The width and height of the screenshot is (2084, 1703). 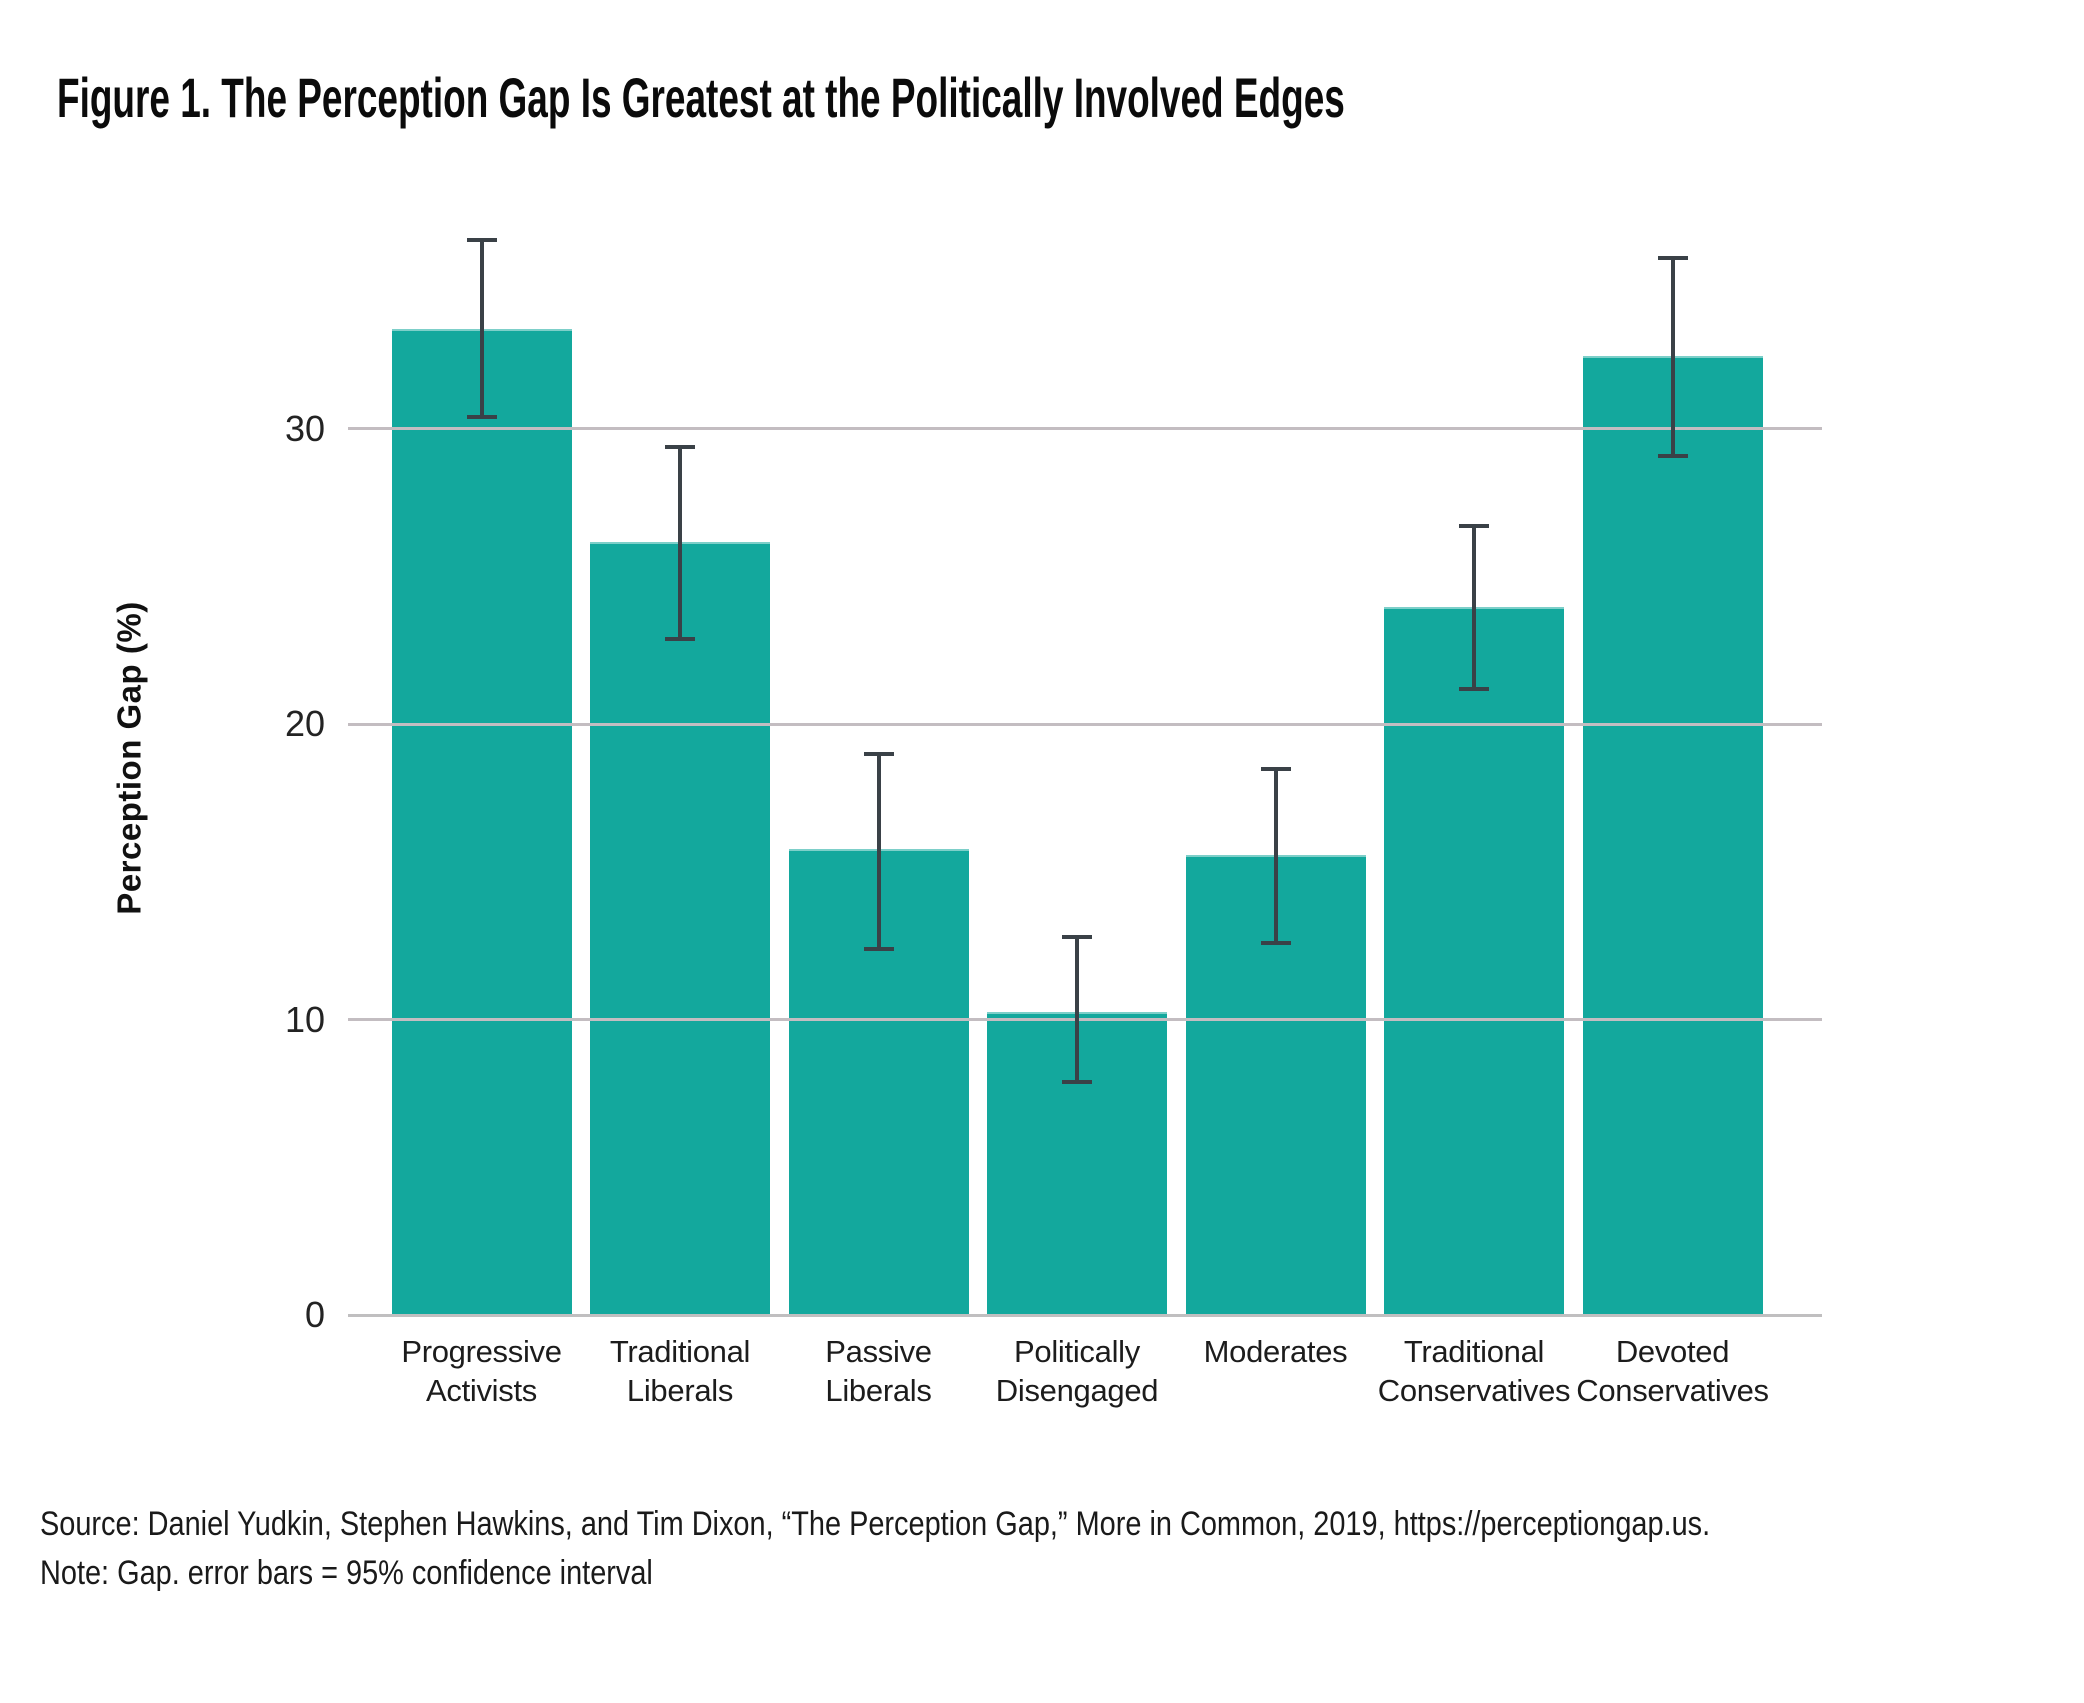 What do you see at coordinates (680, 1371) in the screenshot?
I see `x-axis-label-traditional-liberals: Traditional Liberals` at bounding box center [680, 1371].